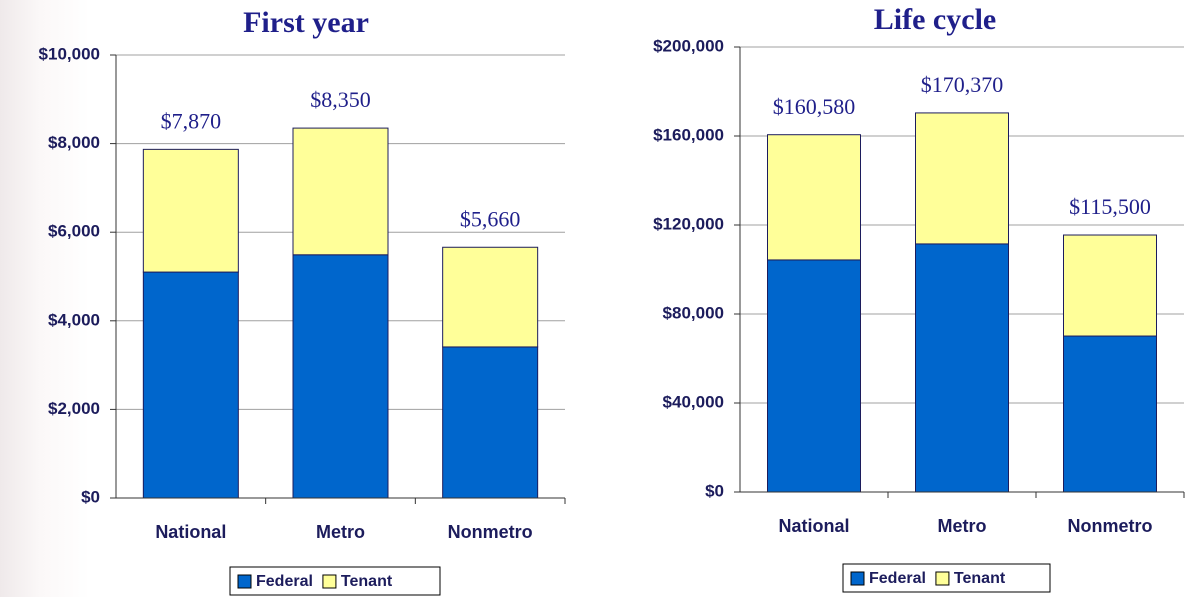 This screenshot has width=1191, height=597. What do you see at coordinates (306, 22) in the screenshot?
I see `chart-title: First year` at bounding box center [306, 22].